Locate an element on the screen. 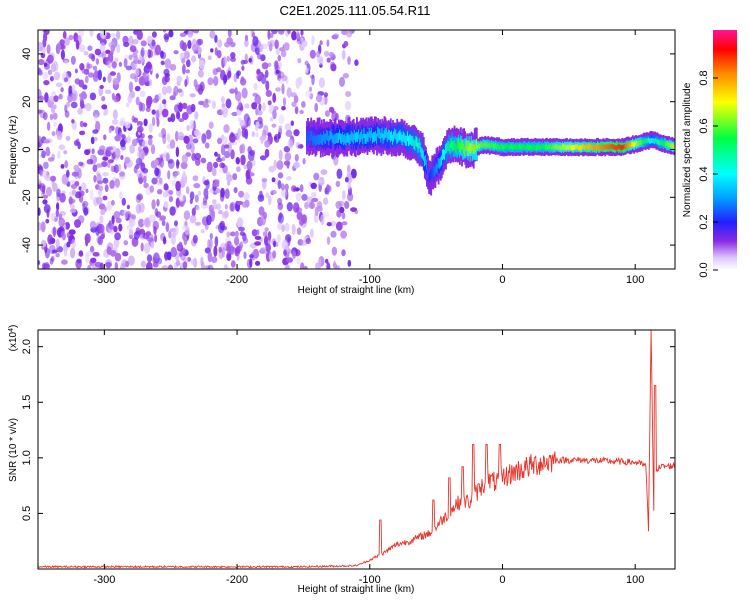 This screenshot has height=600, width=750. colorbar-tick-label: 0.2 is located at coordinates (704, 221).